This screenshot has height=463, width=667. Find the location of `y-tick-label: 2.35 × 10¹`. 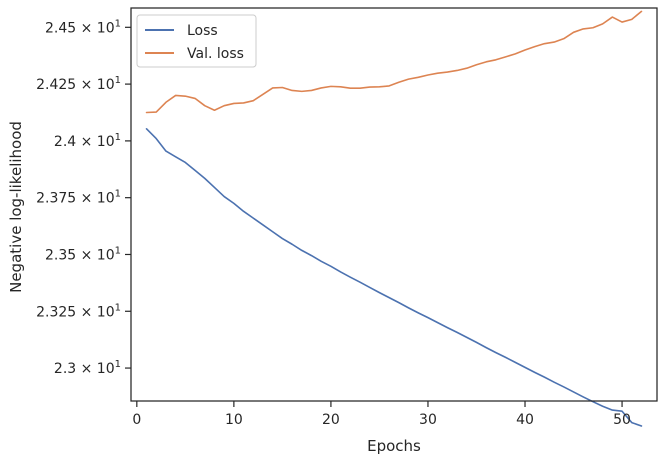

y-tick-label: 2.35 × 10¹ is located at coordinates (83, 254).